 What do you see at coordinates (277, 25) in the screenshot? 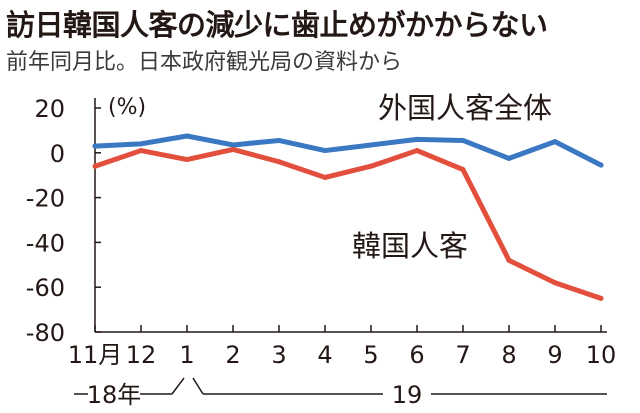
I see `chart-title: 訪日韓国人客の減少に歯止めがかからない` at bounding box center [277, 25].